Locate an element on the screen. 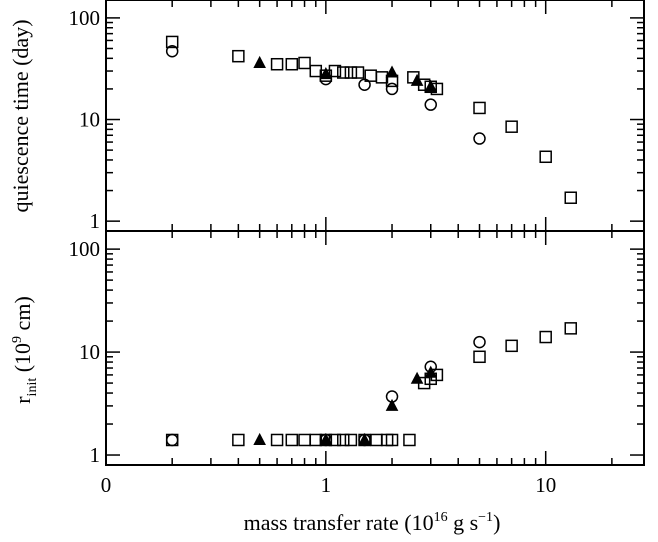 The width and height of the screenshot is (658, 542). x-tick-labels: 0 1 10 is located at coordinates (328, 485).